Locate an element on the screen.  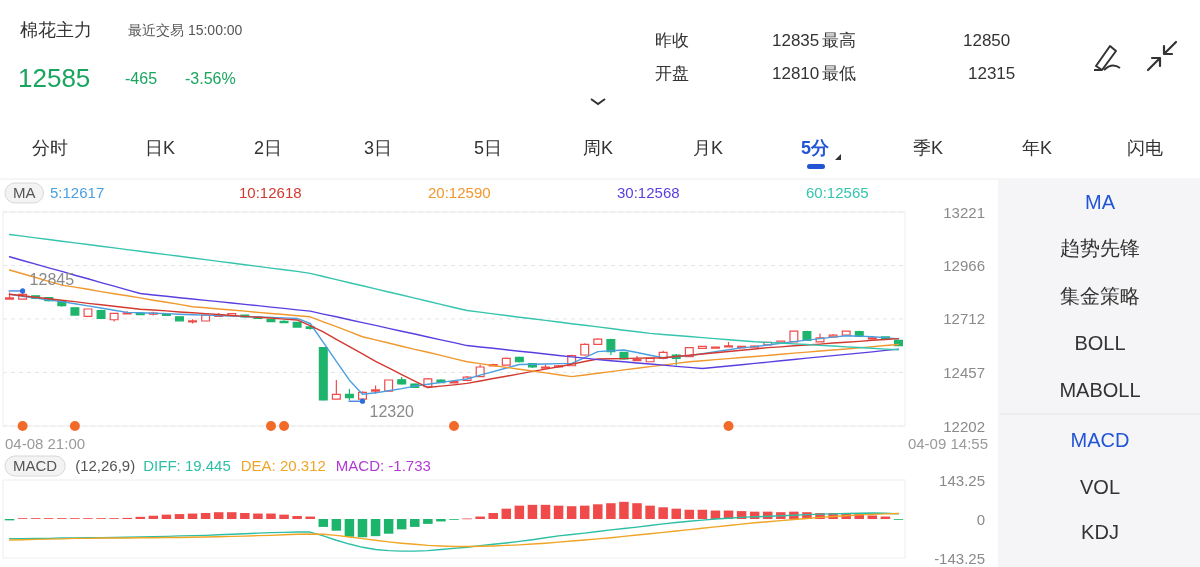
text: 最高 is located at coordinates (839, 41).